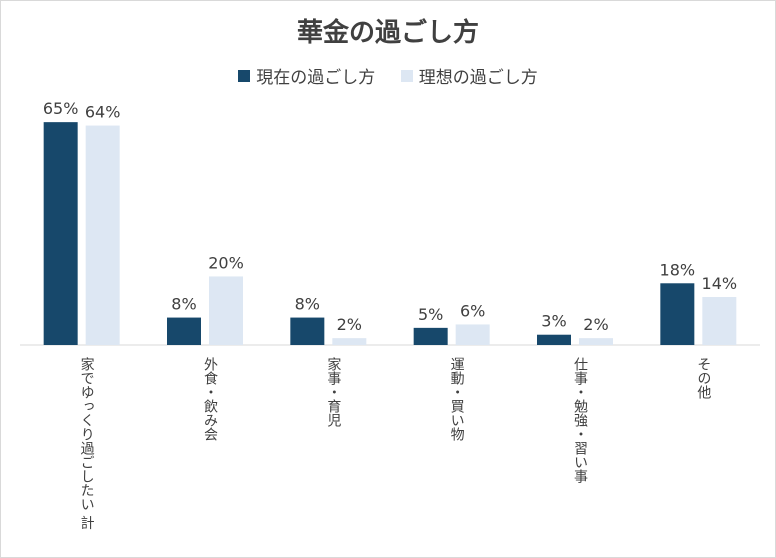 This screenshot has height=558, width=776. What do you see at coordinates (307, 304) in the screenshot?
I see `data-label-current-2: 8%` at bounding box center [307, 304].